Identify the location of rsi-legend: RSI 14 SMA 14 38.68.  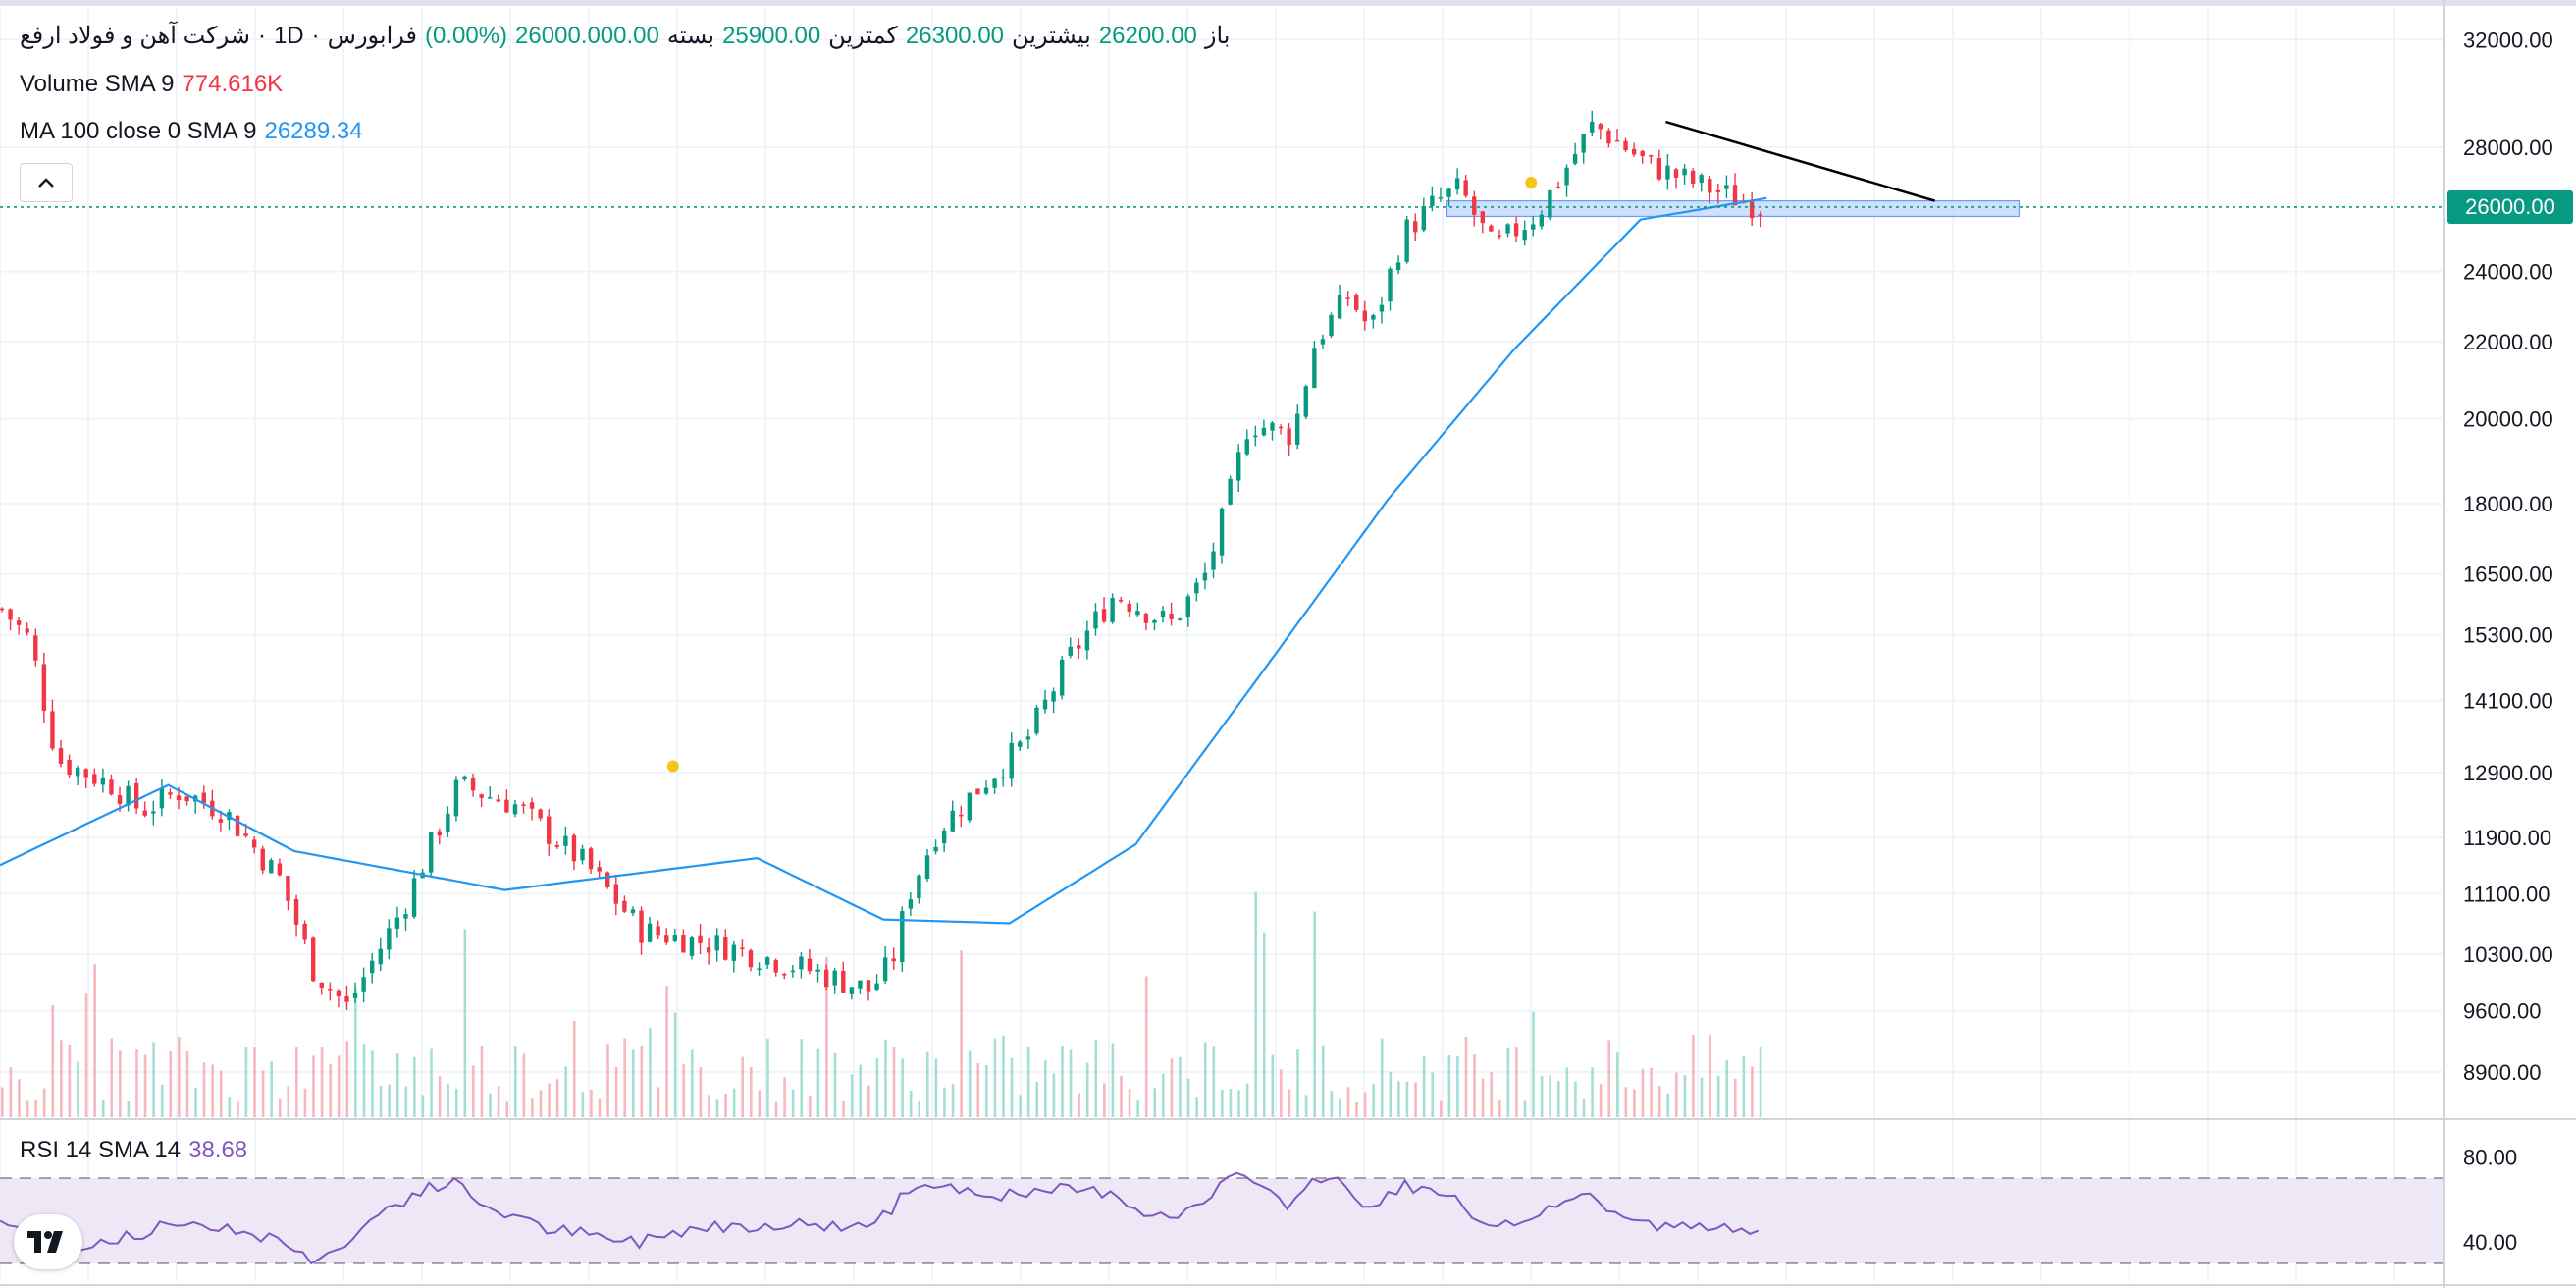
(137, 1150).